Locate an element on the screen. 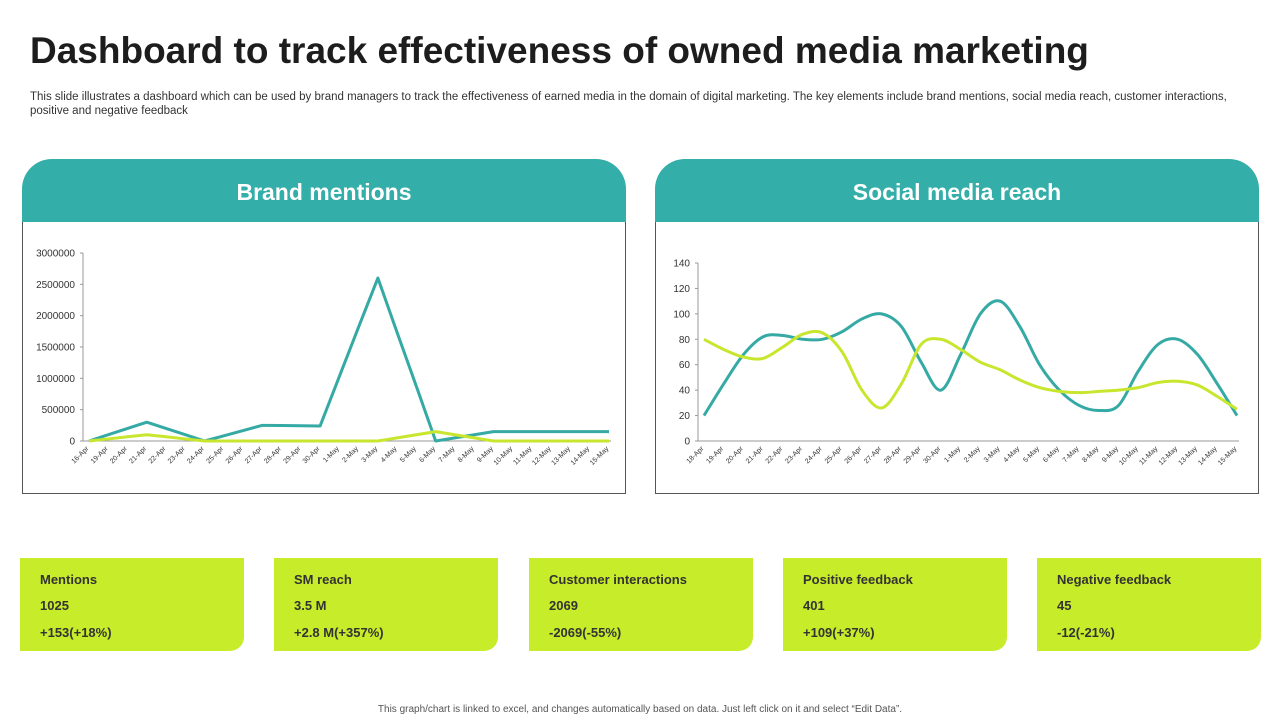 The width and height of the screenshot is (1280, 720). y-tick-label: 140 is located at coordinates (681, 264).